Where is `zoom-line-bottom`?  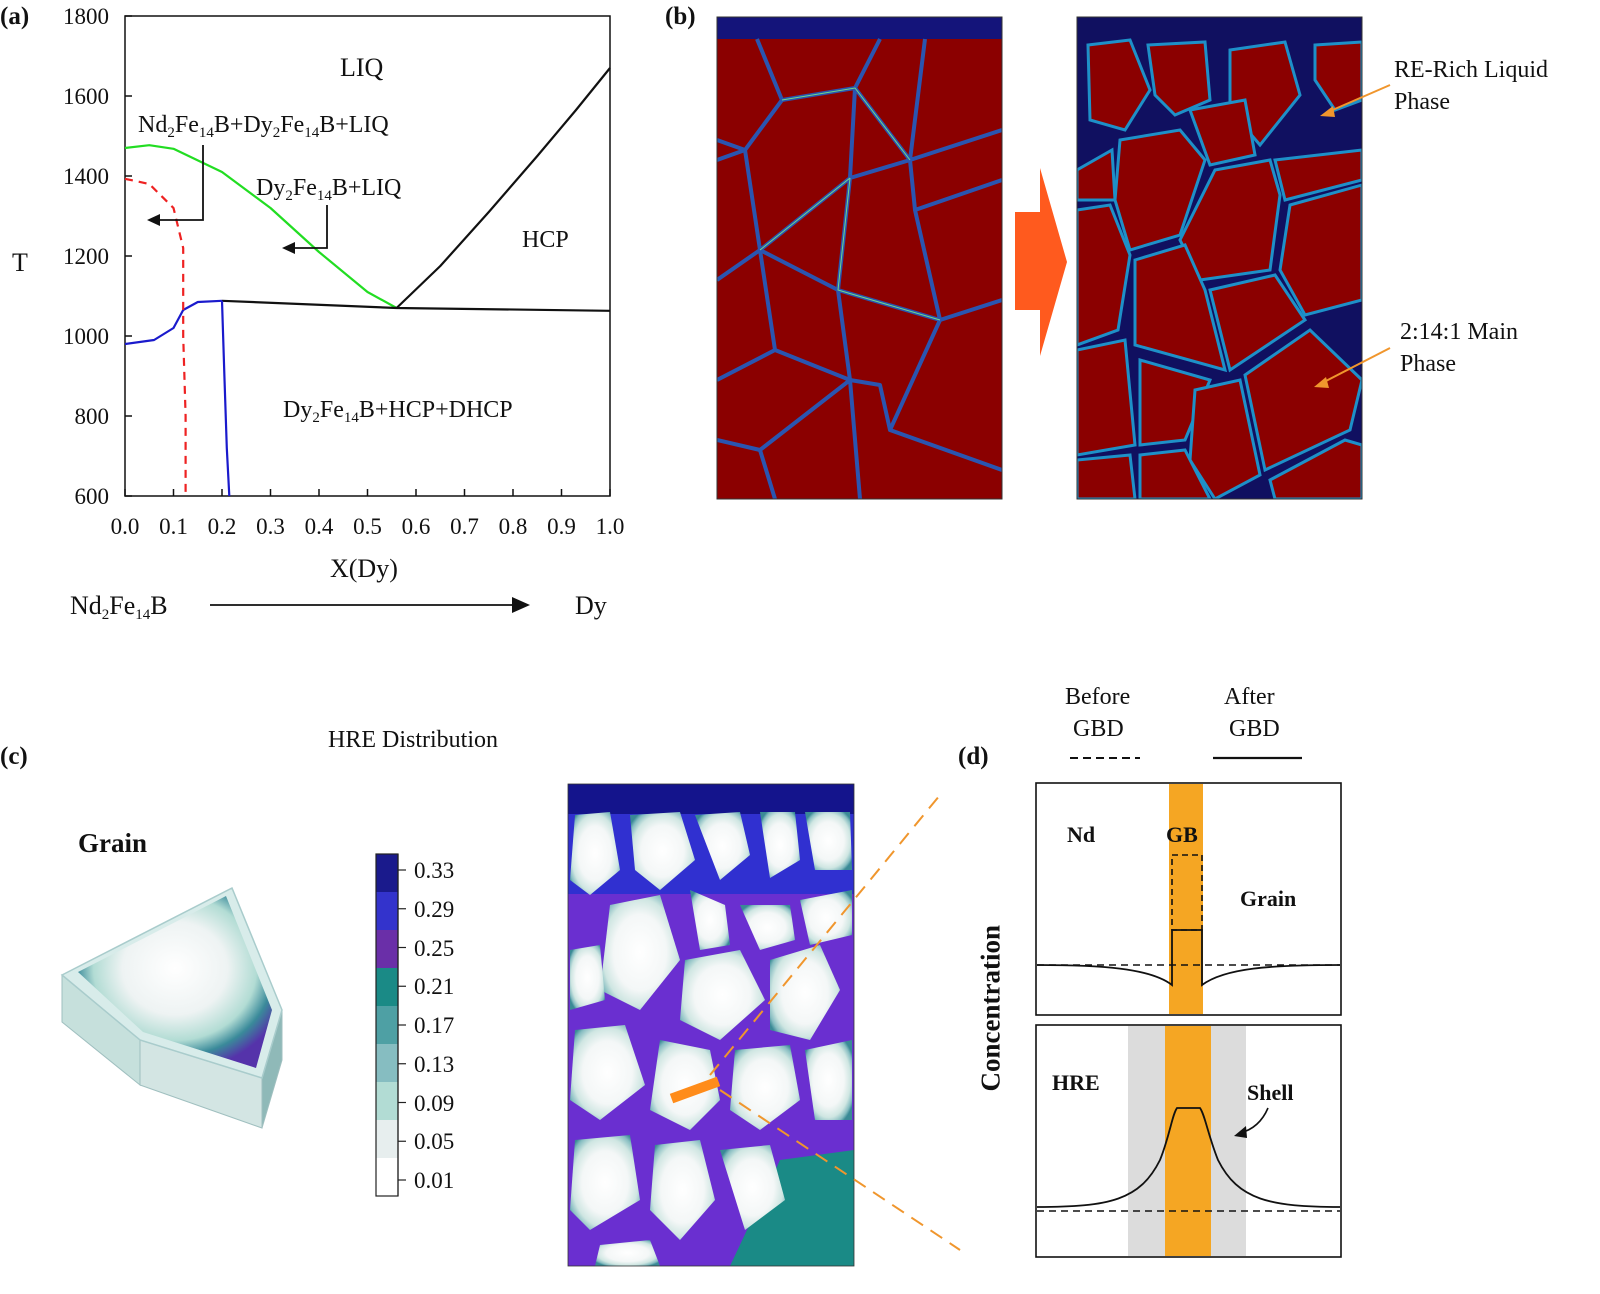
zoom-line-bottom is located at coordinates (840, 1170).